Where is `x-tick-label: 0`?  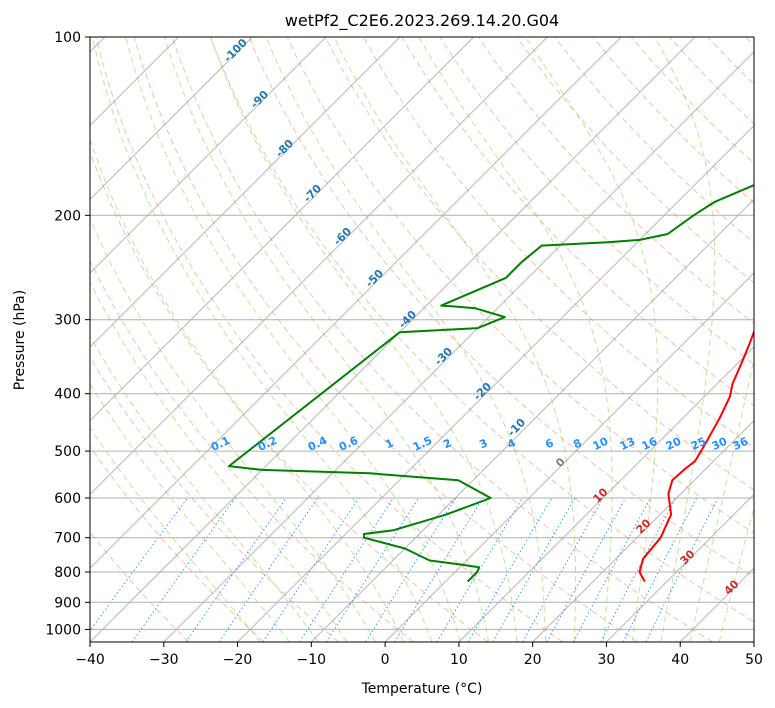 x-tick-label: 0 is located at coordinates (385, 660).